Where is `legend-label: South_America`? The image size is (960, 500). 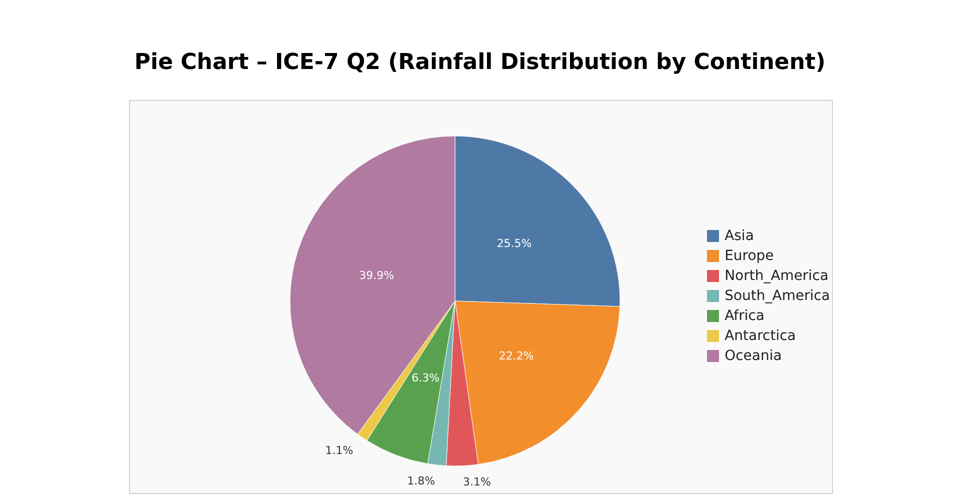
legend-label: South_America is located at coordinates (777, 296).